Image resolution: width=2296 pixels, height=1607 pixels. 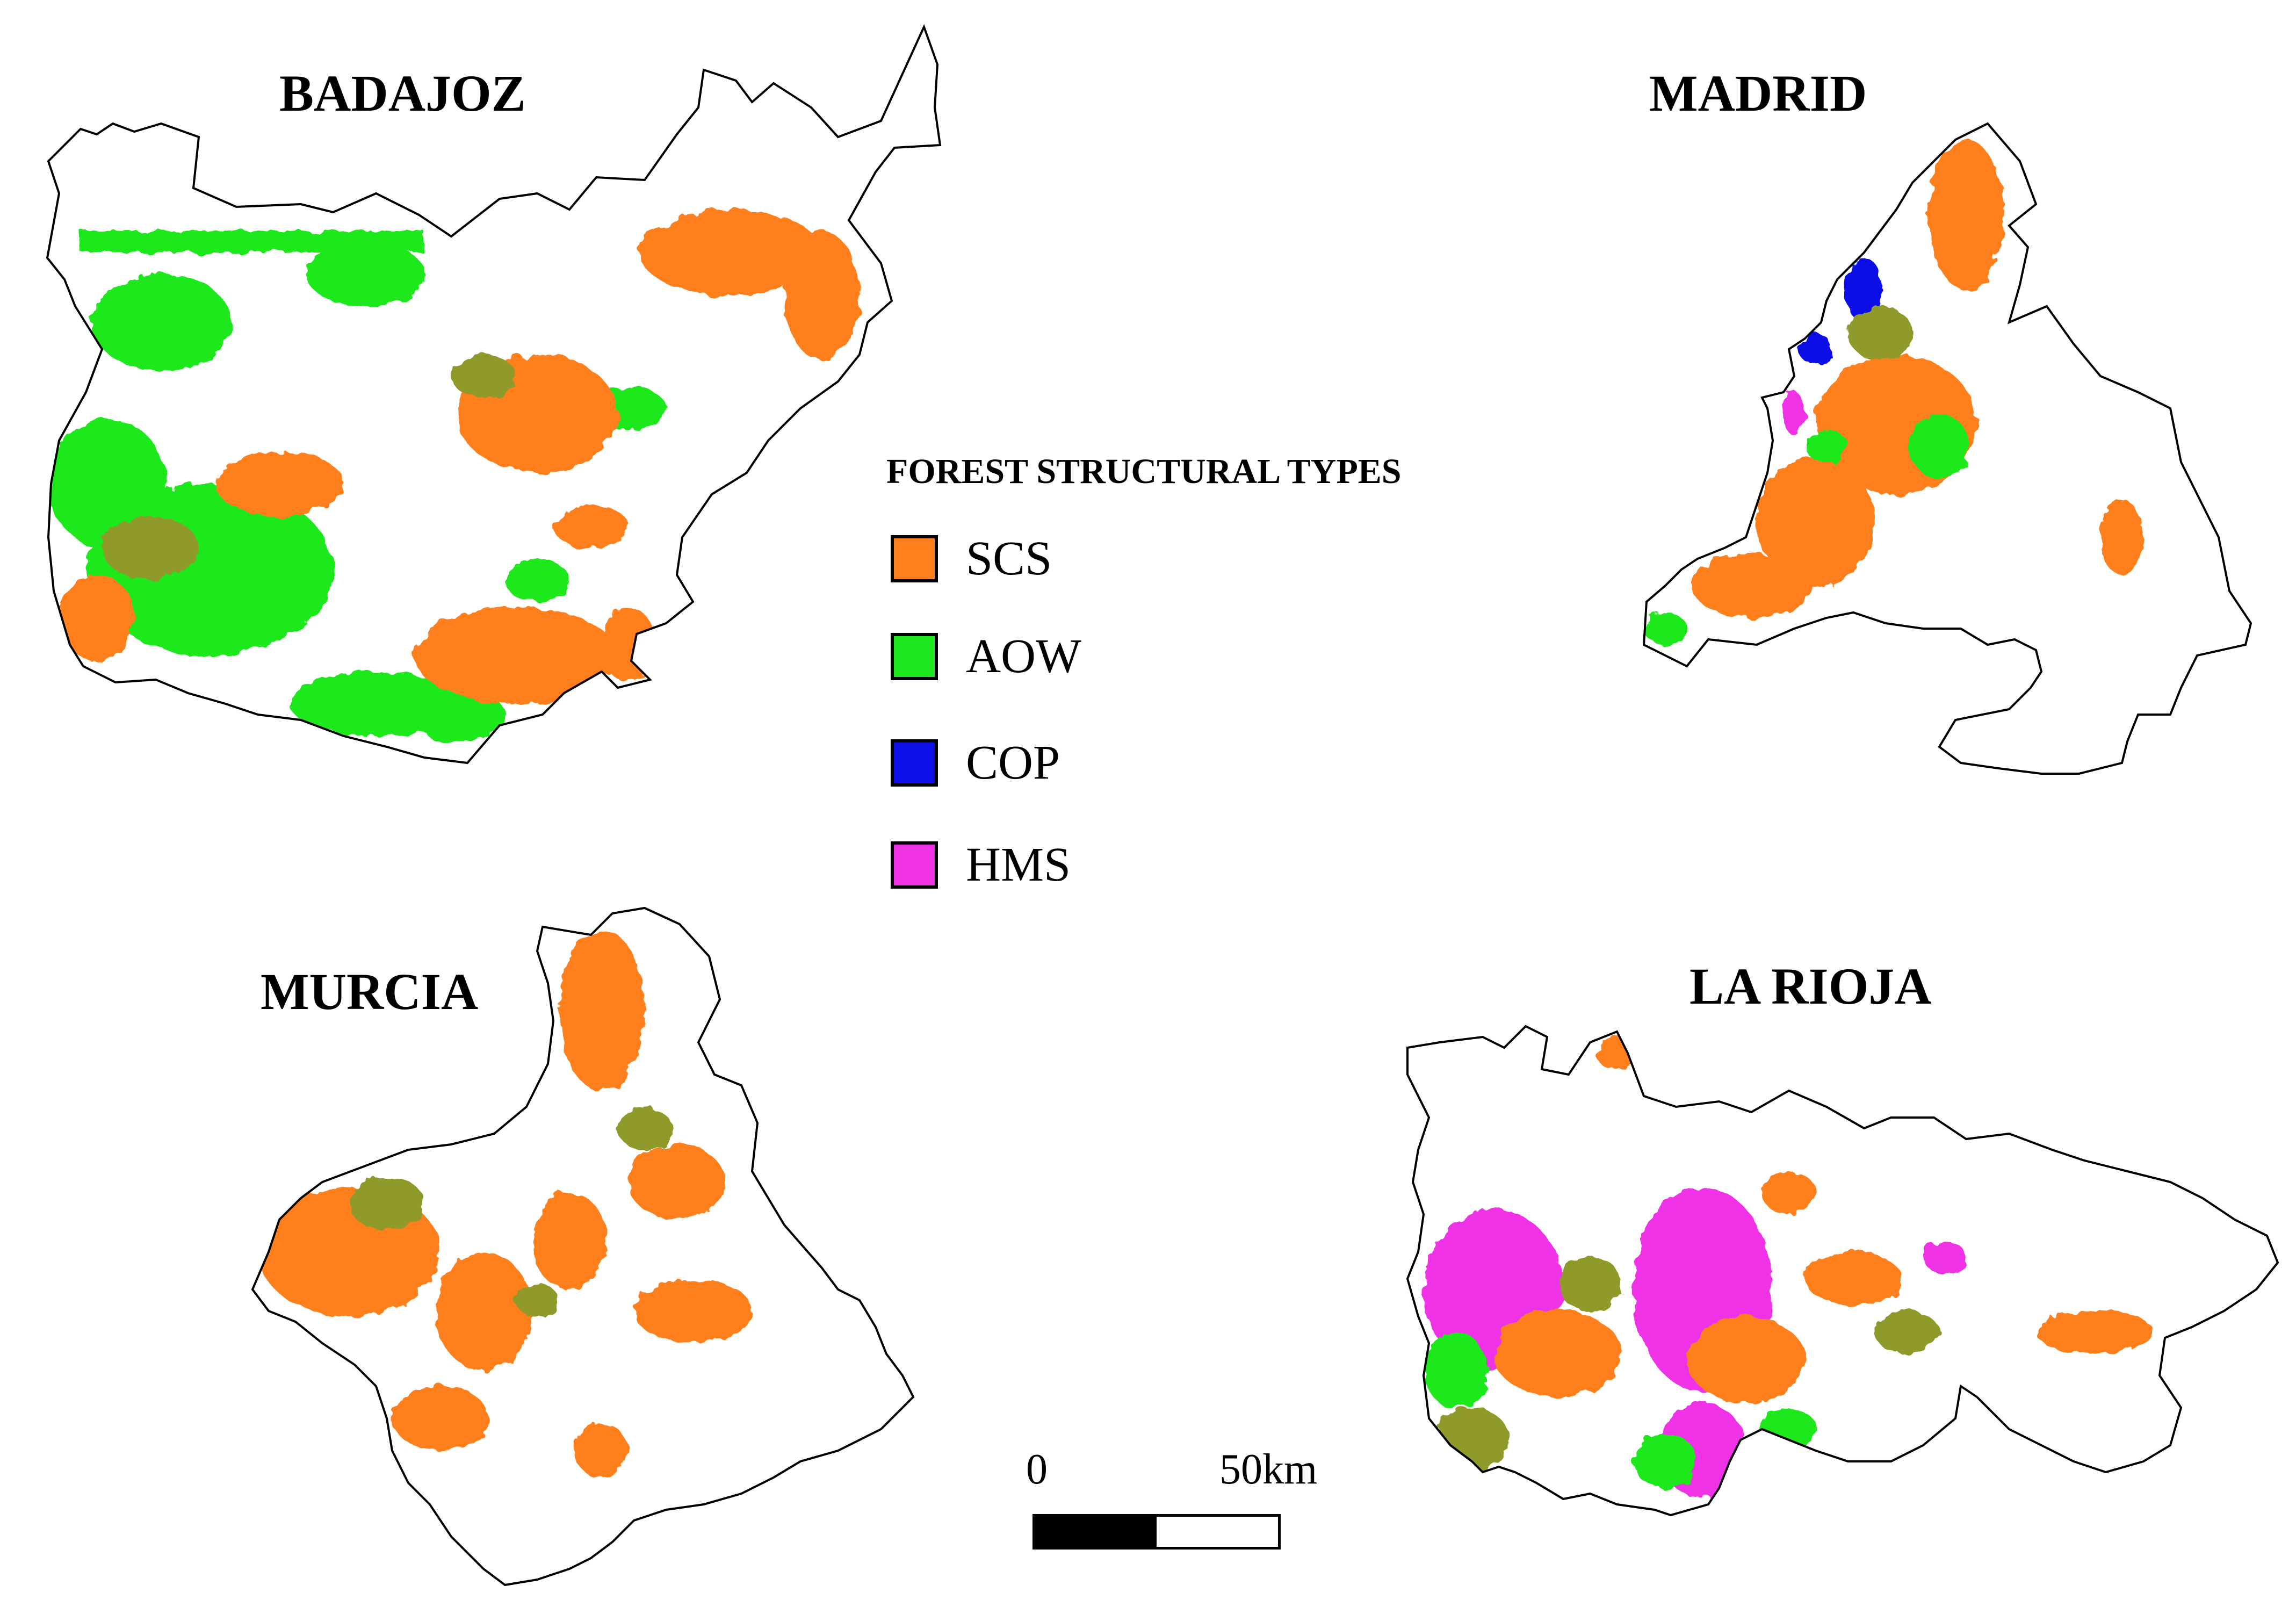 I want to click on legend-swatch-aow, so click(x=914, y=656).